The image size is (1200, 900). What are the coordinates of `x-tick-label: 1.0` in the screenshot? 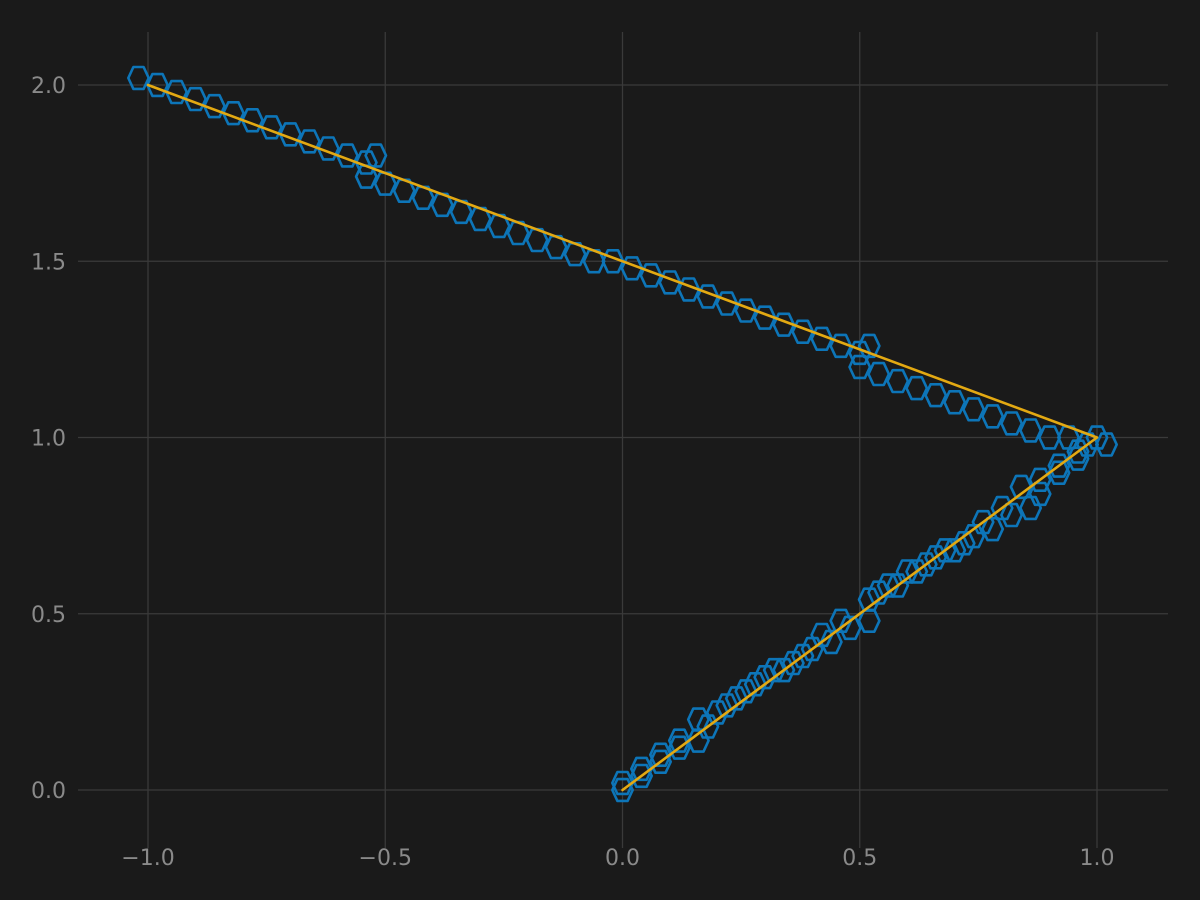 It's located at (1097, 858).